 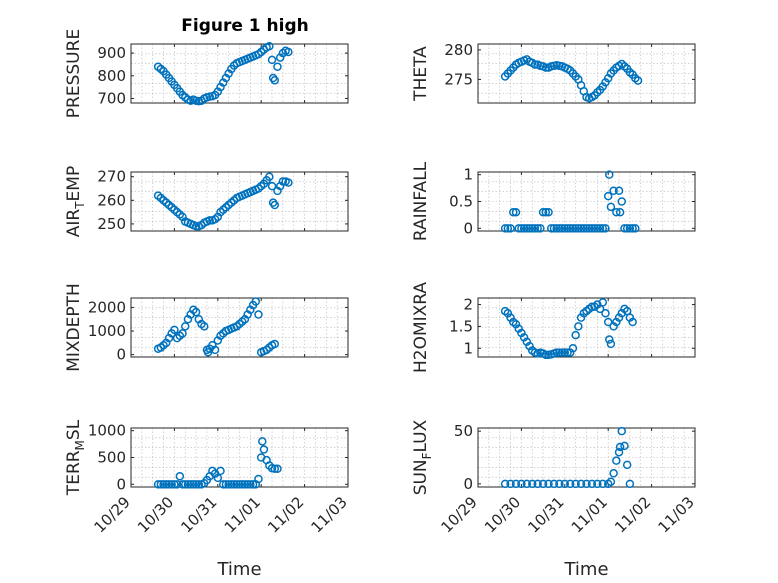 What do you see at coordinates (676, 514) in the screenshot?
I see `x-tick-label: 11/03` at bounding box center [676, 514].